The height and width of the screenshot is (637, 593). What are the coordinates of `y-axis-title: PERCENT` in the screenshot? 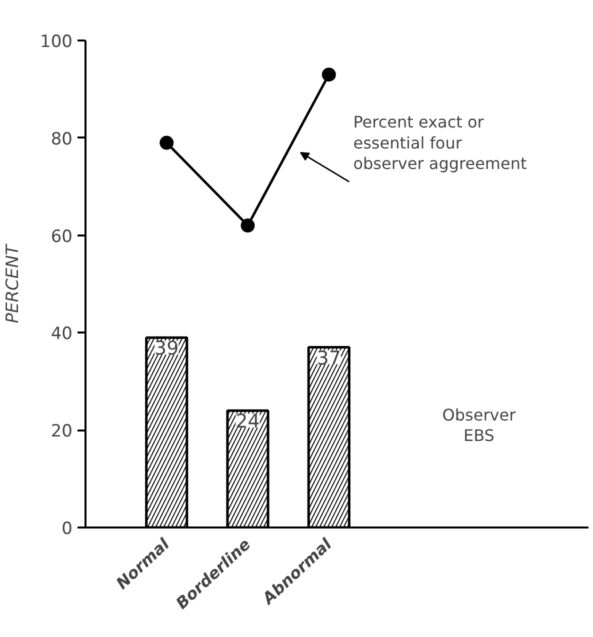 It's located at (13, 283).